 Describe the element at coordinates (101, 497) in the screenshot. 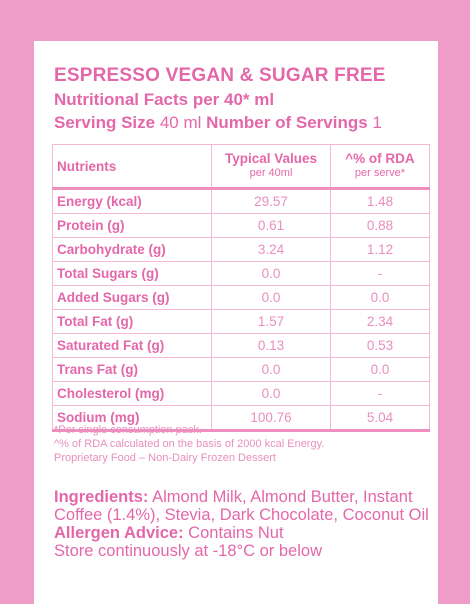

I see `ingredients-label: Ingredients:` at that location.